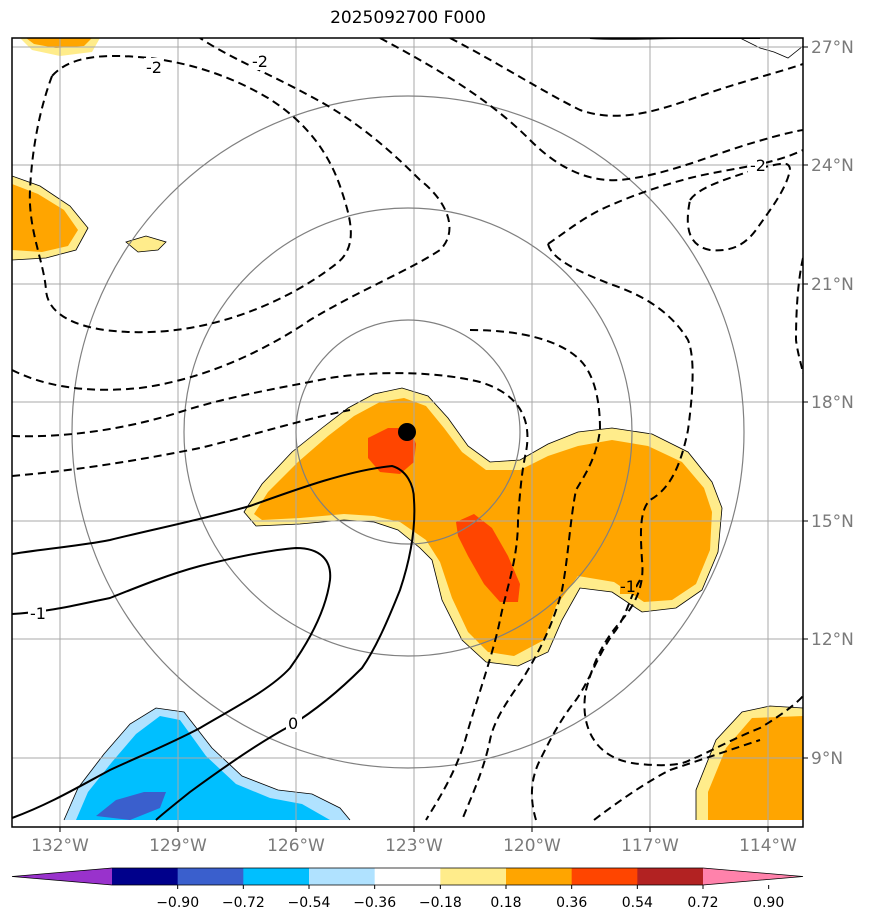 The image size is (873, 924). Describe the element at coordinates (505, 903) in the screenshot. I see `colorbar-label: 0.18` at that location.